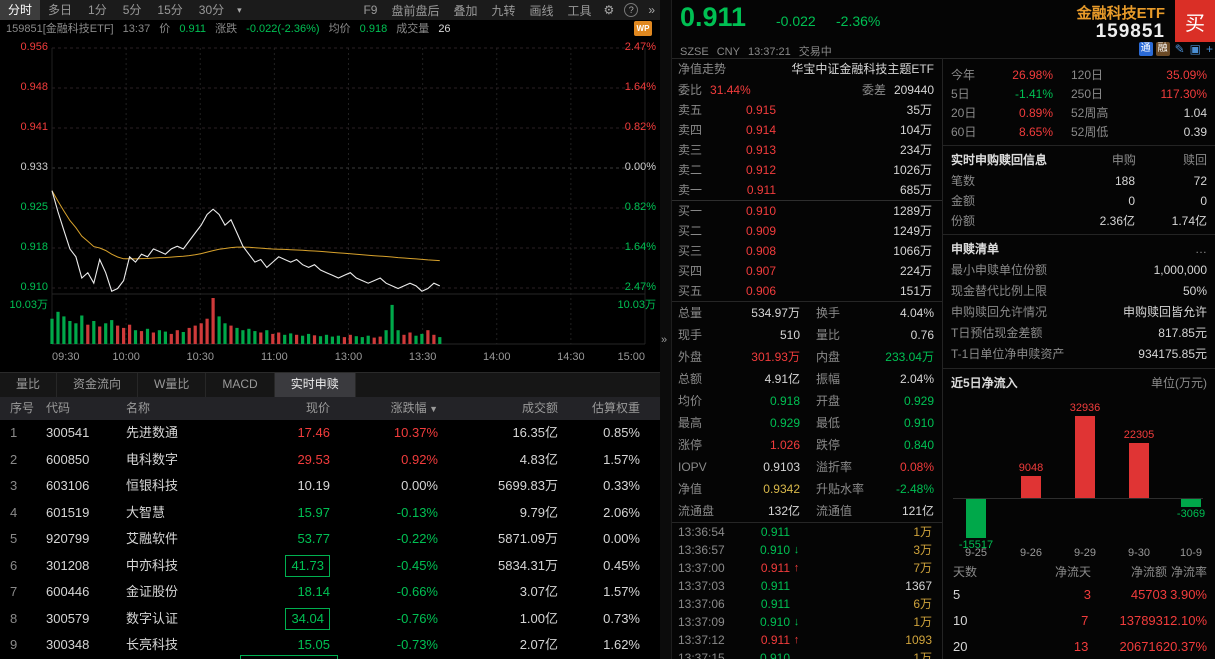  Describe the element at coordinates (1162, 49) in the screenshot. I see `badge-1: 融` at that location.